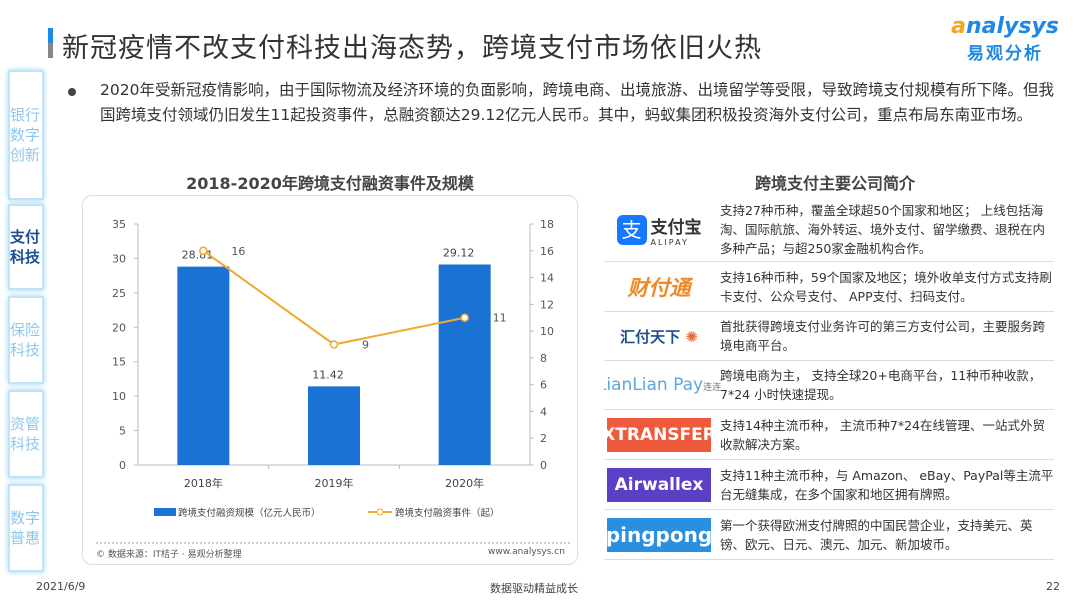 Image resolution: width=1080 pixels, height=608 pixels. Describe the element at coordinates (834, 183) in the screenshot. I see `companies-title: 跨境支付主要公司简介` at that location.